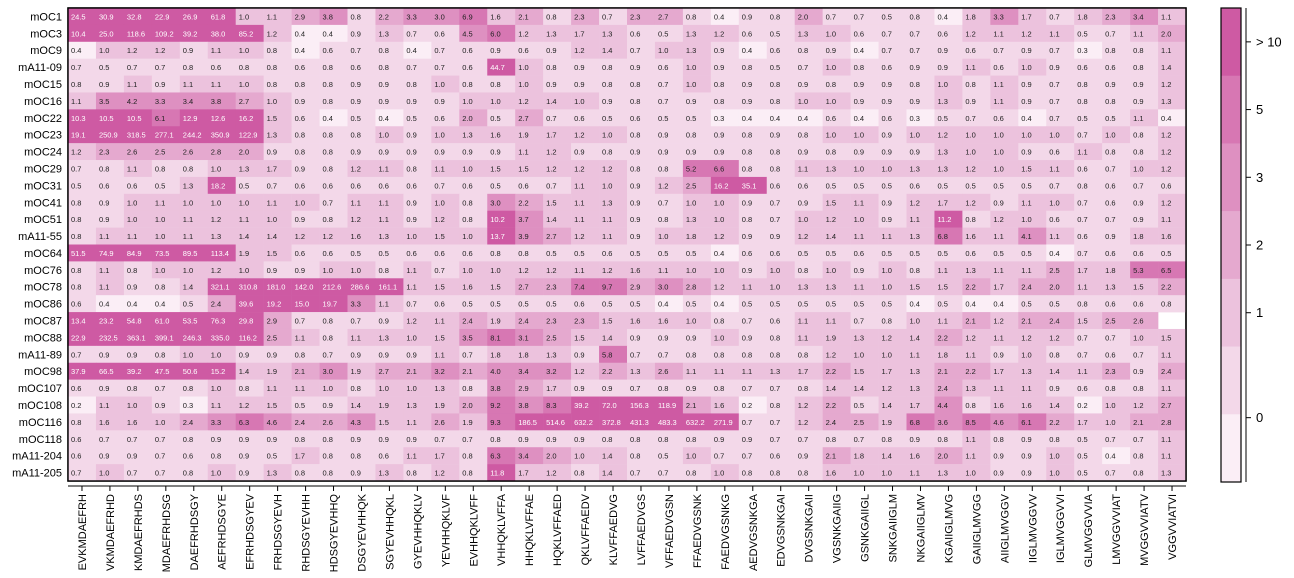  Describe the element at coordinates (551, 236) in the screenshot. I see `cell-value-label: 2.7` at that location.